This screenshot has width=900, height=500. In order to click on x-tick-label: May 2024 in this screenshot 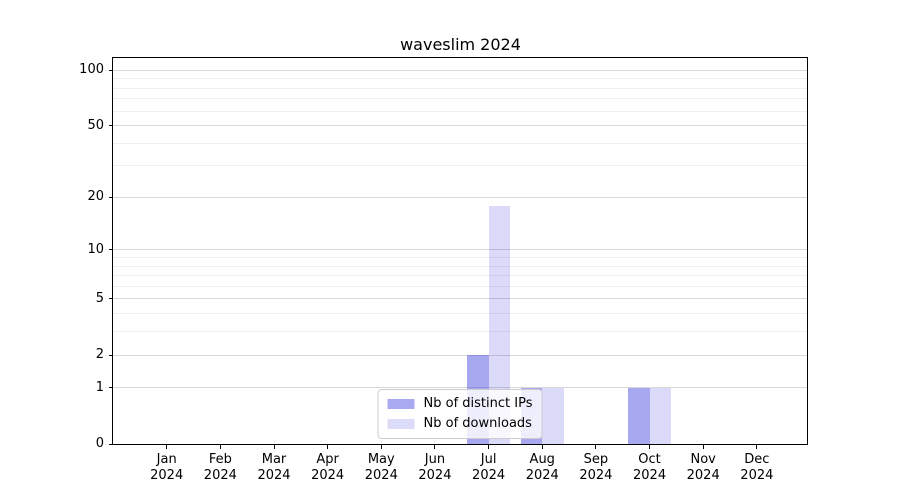, I will do `click(381, 467)`.